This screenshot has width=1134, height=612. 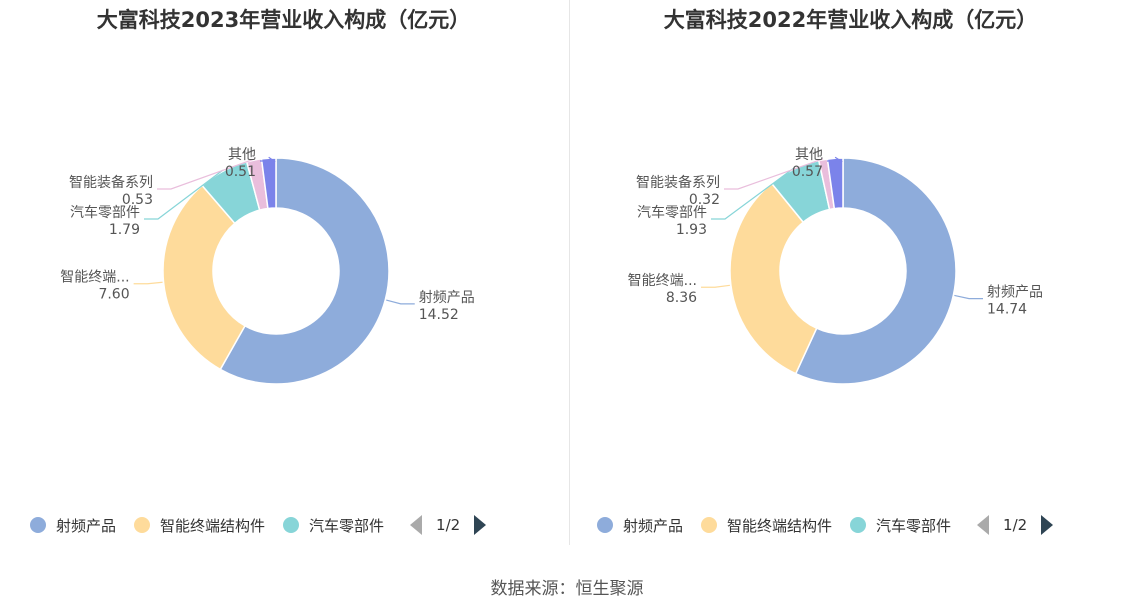 I want to click on data-label-value: 1.79, so click(x=124, y=230).